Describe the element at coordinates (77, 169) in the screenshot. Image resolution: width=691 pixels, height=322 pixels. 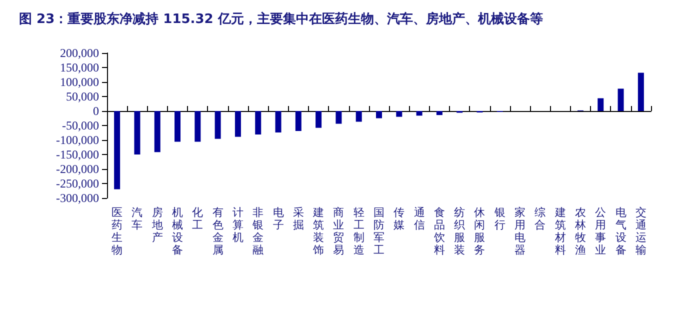
I see `y-tick-label: -200,000` at that location.